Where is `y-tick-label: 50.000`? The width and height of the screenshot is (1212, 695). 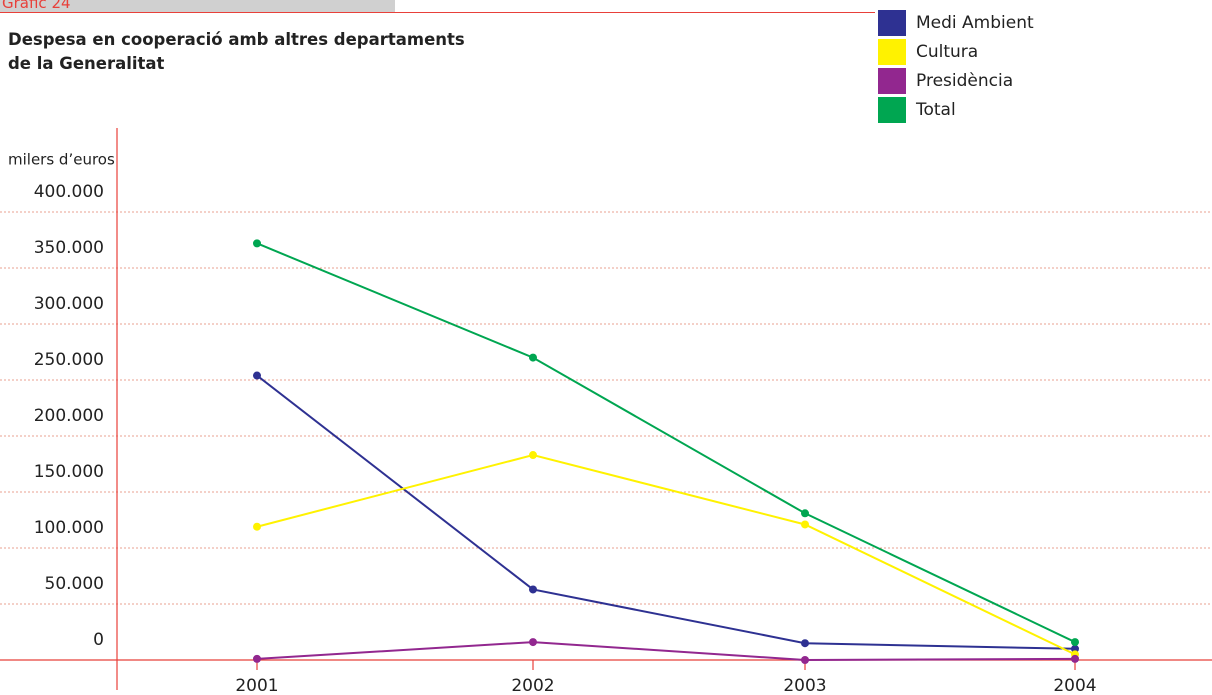 y-tick-label: 50.000 is located at coordinates (74, 584).